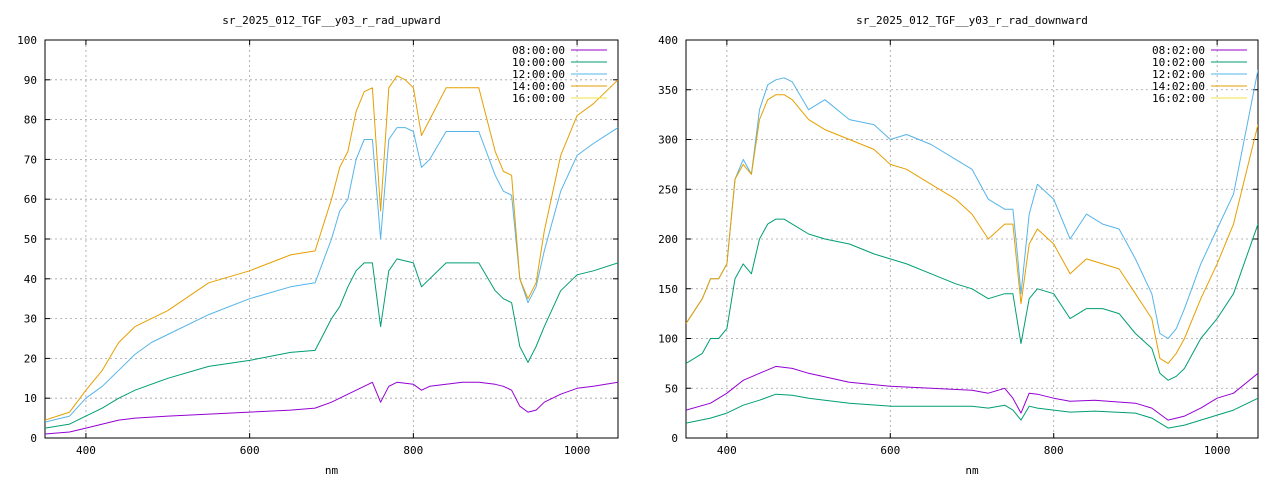 Image resolution: width=1280 pixels, height=480 pixels. What do you see at coordinates (1178, 86) in the screenshot?
I see `legend-label: 14:02:00` at bounding box center [1178, 86].